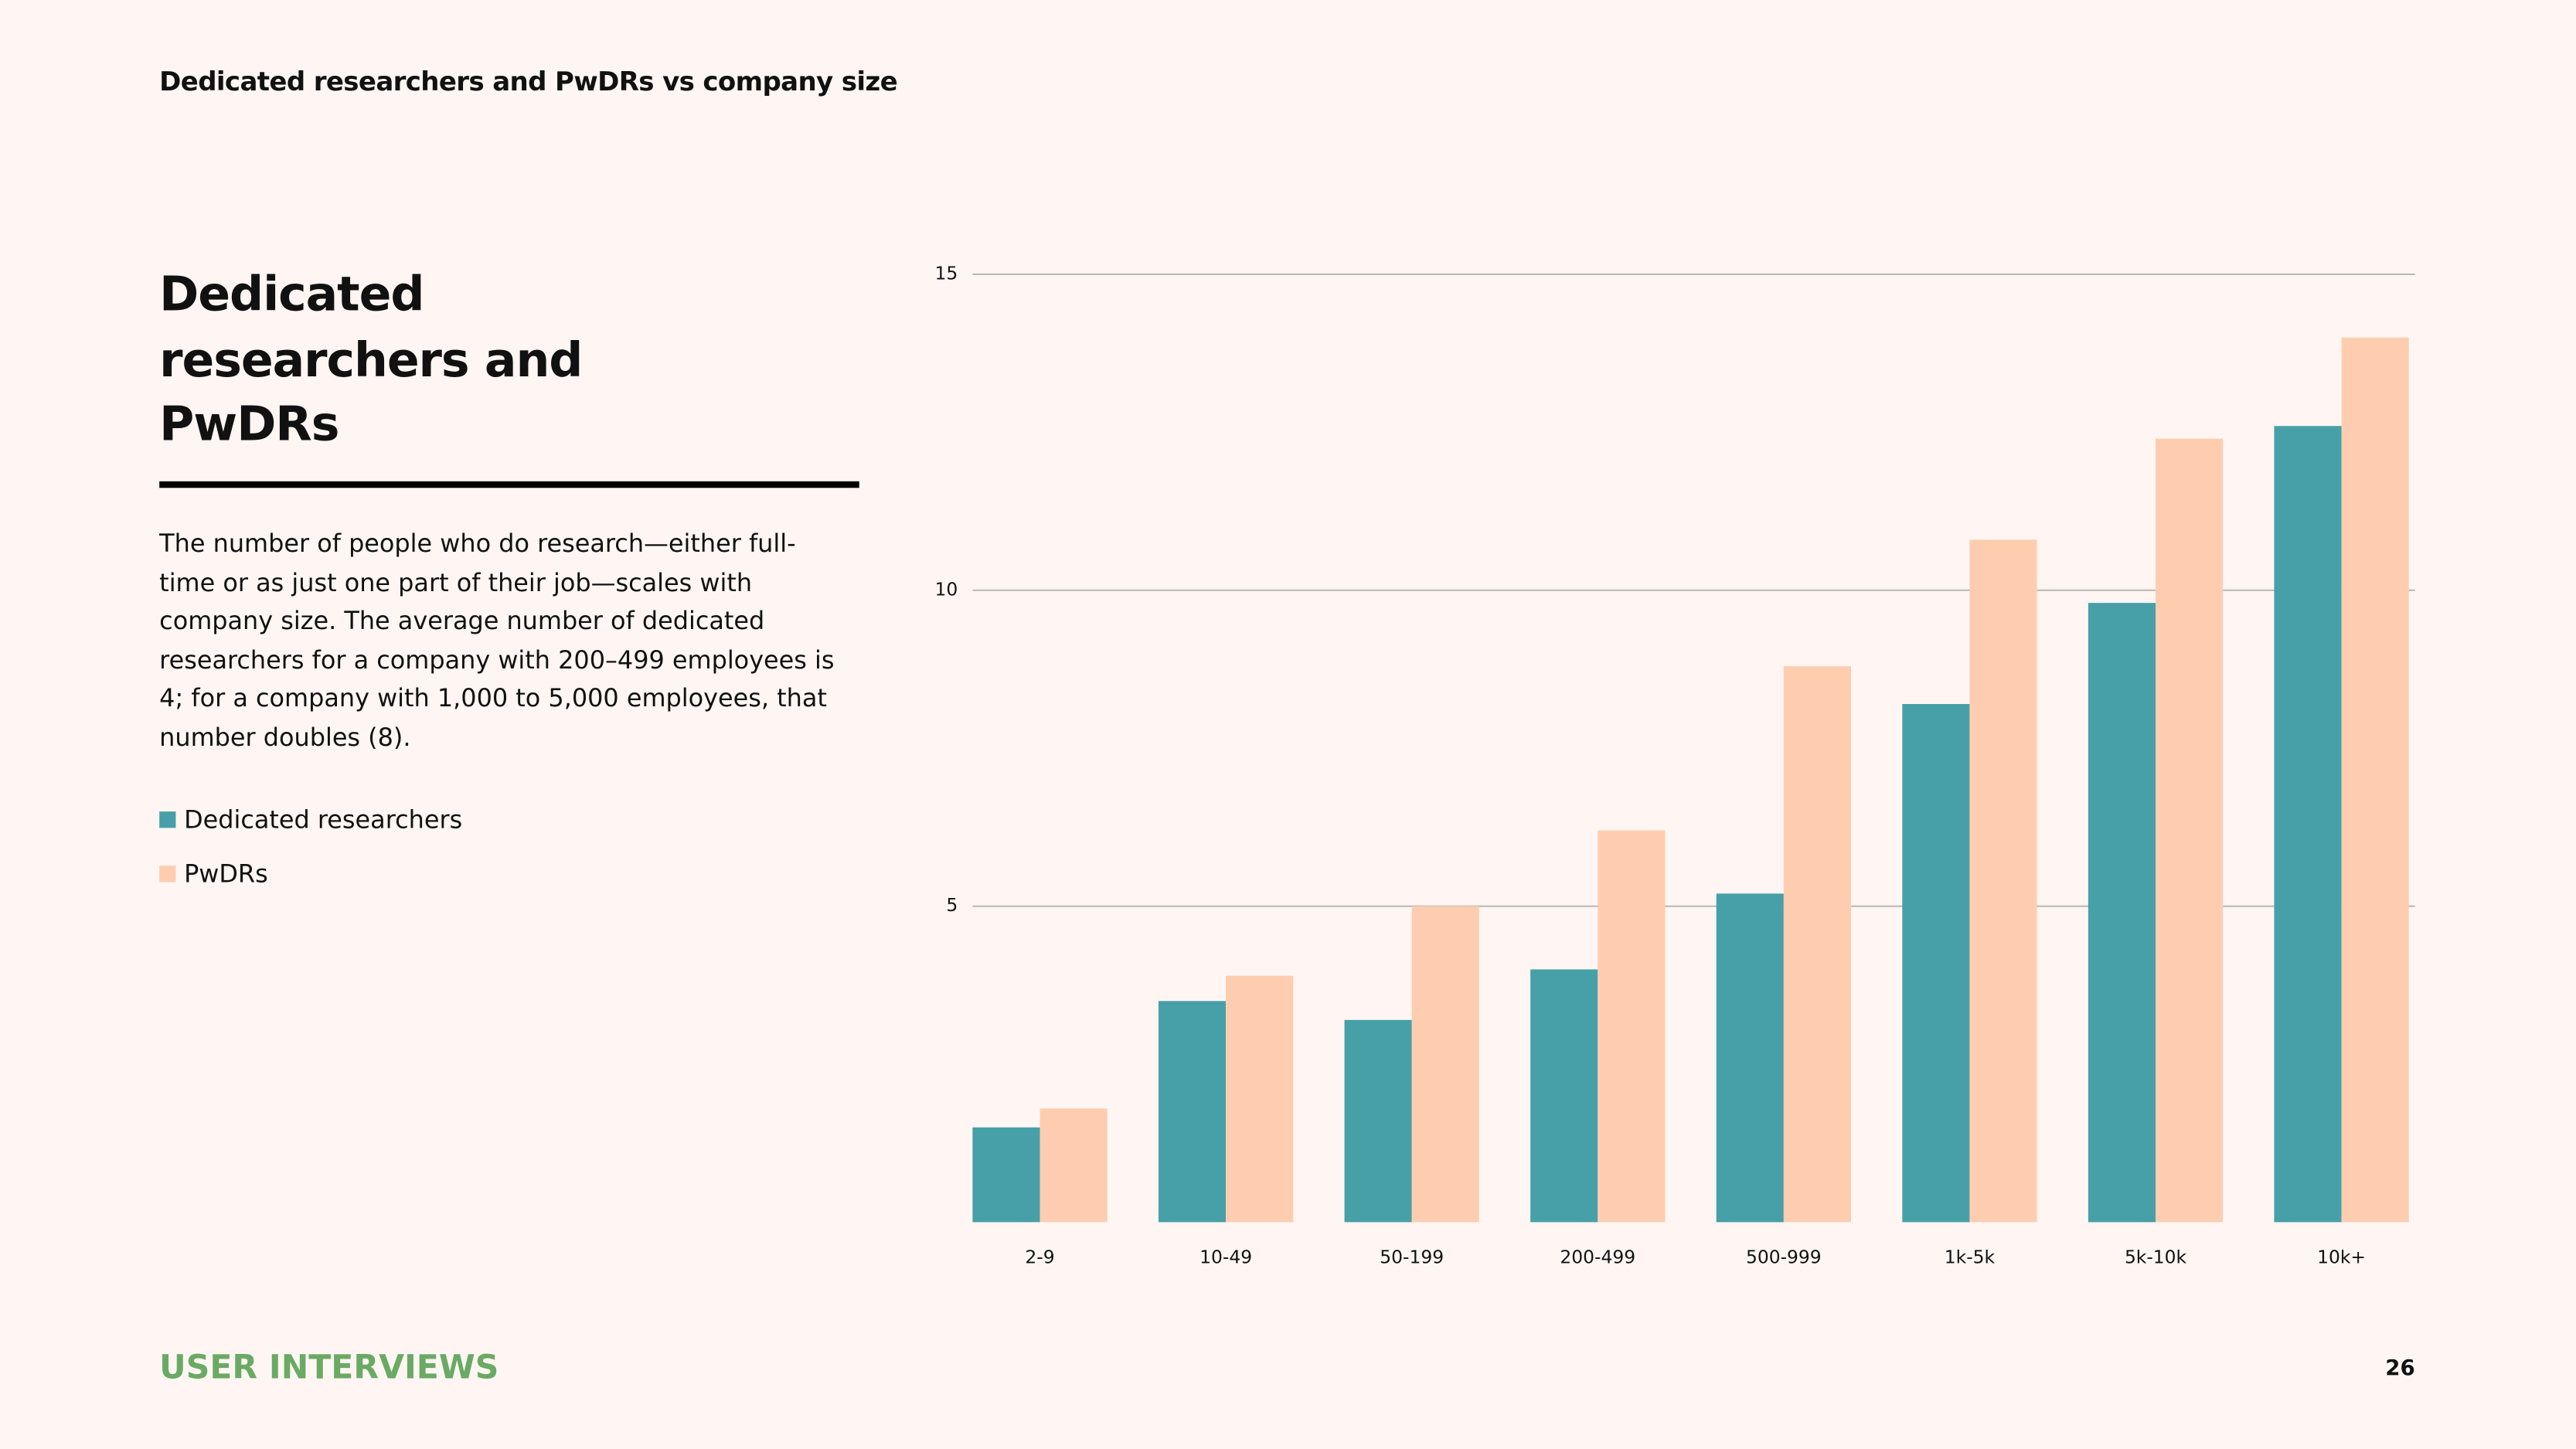 This screenshot has height=1449, width=2576. What do you see at coordinates (1971, 1257) in the screenshot?
I see `x-tick-label: 1k-5k` at bounding box center [1971, 1257].